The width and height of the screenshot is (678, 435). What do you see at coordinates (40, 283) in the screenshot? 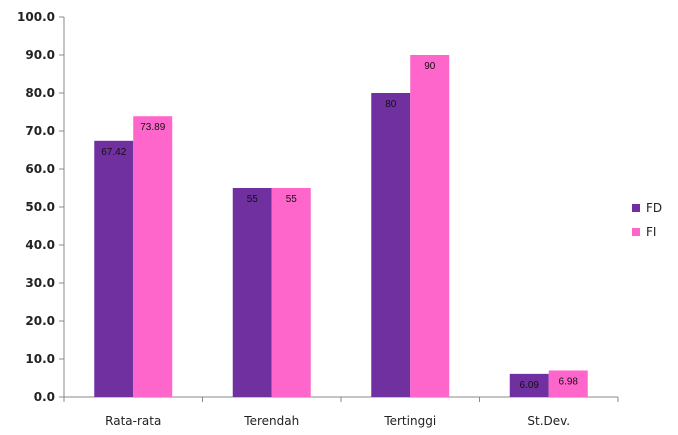
I see `y-tick-label: 30.0` at bounding box center [40, 283].